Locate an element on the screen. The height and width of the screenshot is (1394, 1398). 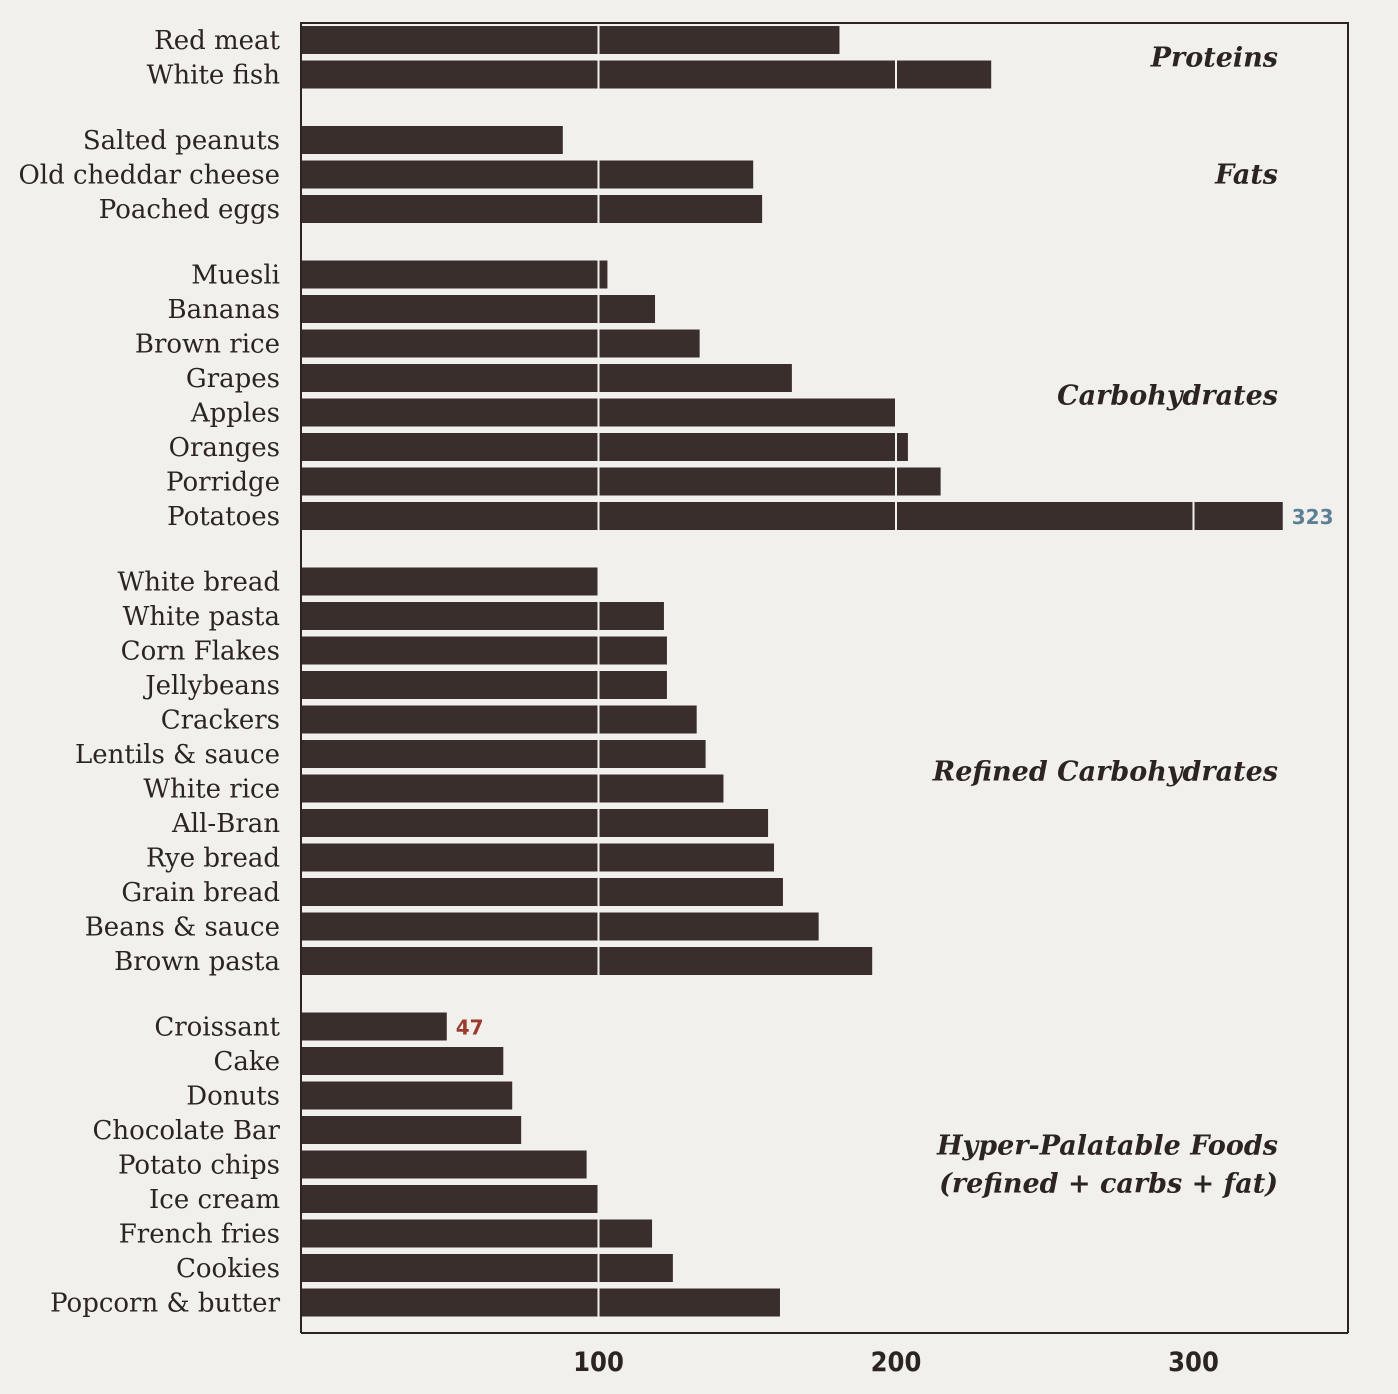
bar-all-bran is located at coordinates (535, 823).